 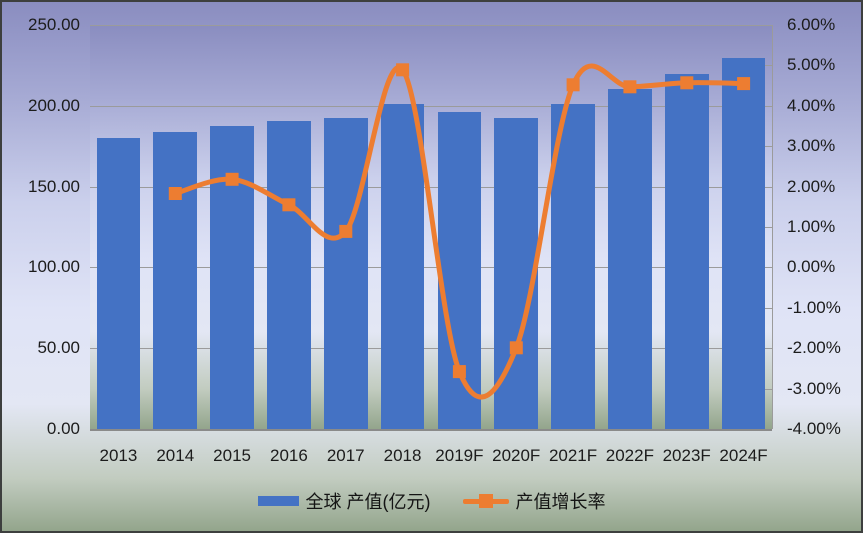 I want to click on right-axis-tick-label: 0.00%, so click(x=811, y=267).